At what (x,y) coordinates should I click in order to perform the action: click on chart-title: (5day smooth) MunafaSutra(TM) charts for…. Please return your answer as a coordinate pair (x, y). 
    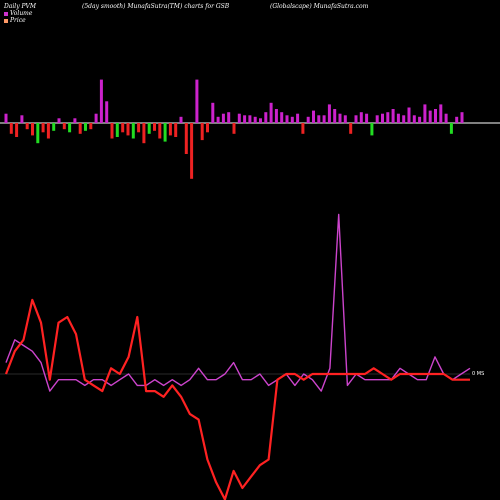
    Looking at the image, I should click on (156, 6).